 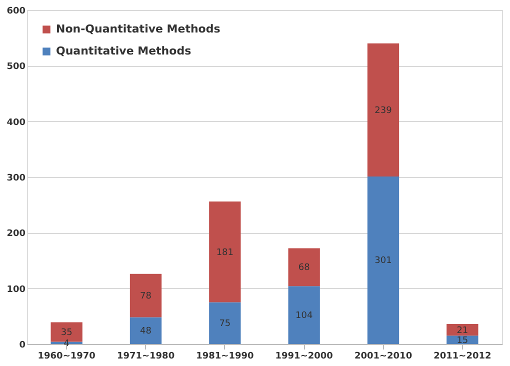 What do you see at coordinates (225, 357) in the screenshot?
I see `x-tick-label: 1981~1990` at bounding box center [225, 357].